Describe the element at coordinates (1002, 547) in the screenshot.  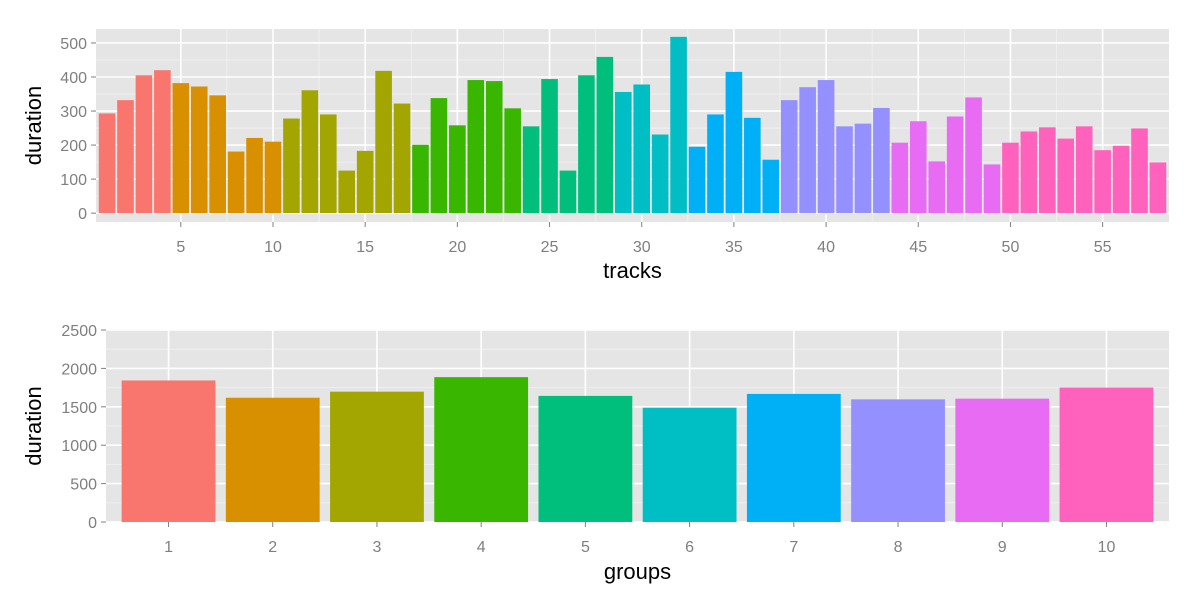
I see `groups-x-tick-label: 9` at that location.